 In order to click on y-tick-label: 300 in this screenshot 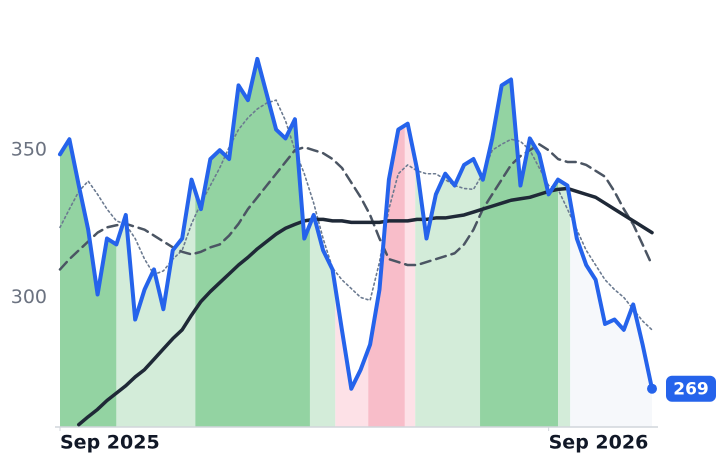, I will do `click(29, 297)`.